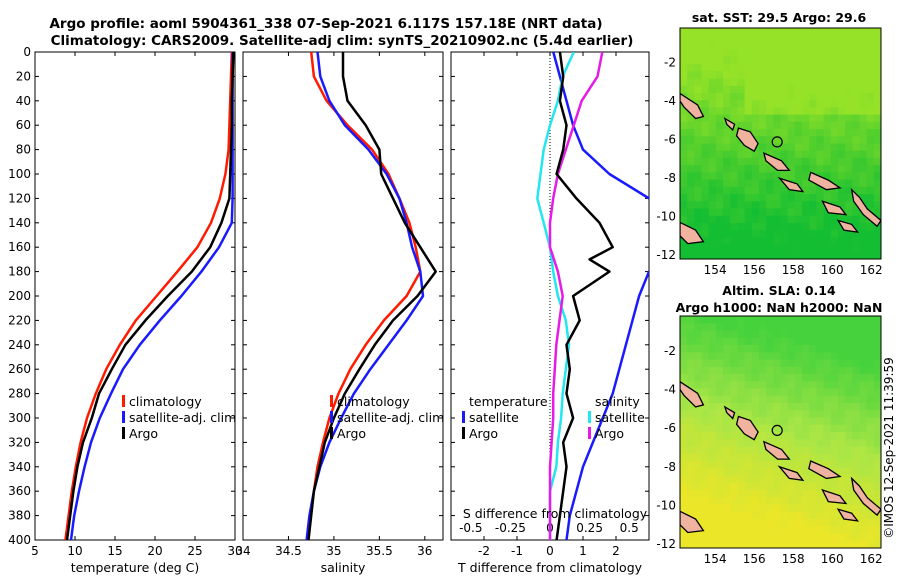 This screenshot has height=580, width=900. Describe the element at coordinates (19, 320) in the screenshot. I see `ytick-label: 220` at that location.